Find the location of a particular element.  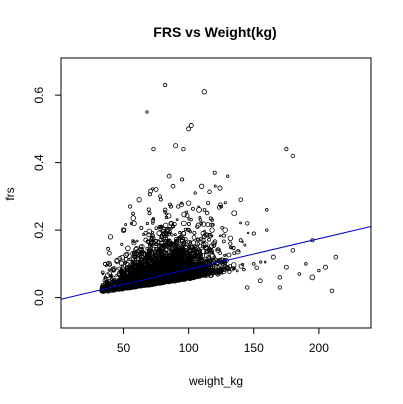

y-axis-label: frs is located at coordinates (10, 193).